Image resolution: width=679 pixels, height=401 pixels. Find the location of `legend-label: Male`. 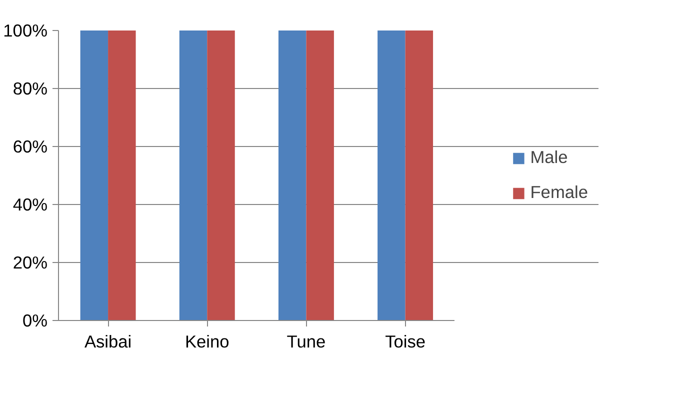

legend-label: Male is located at coordinates (549, 157).